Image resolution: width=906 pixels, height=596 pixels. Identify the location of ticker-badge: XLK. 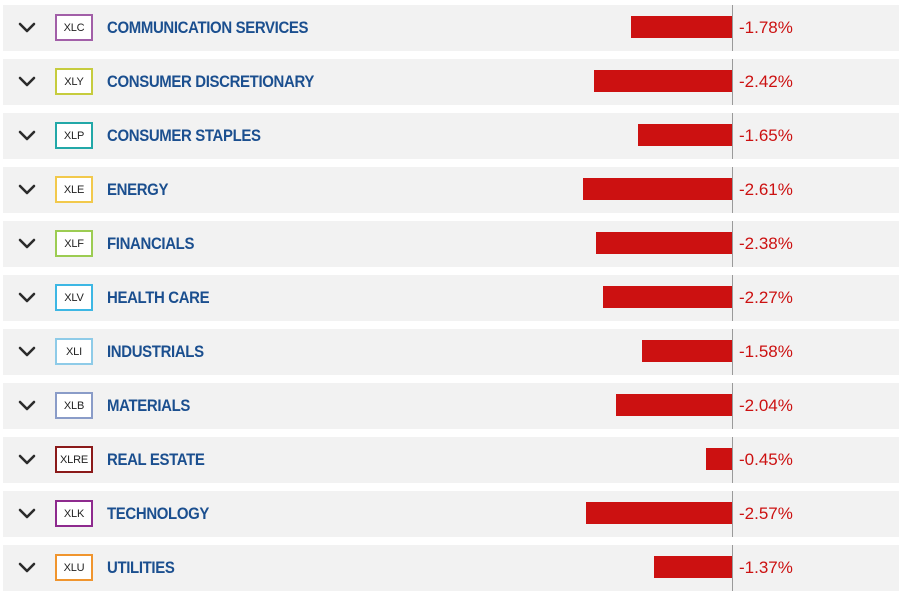
(74, 513).